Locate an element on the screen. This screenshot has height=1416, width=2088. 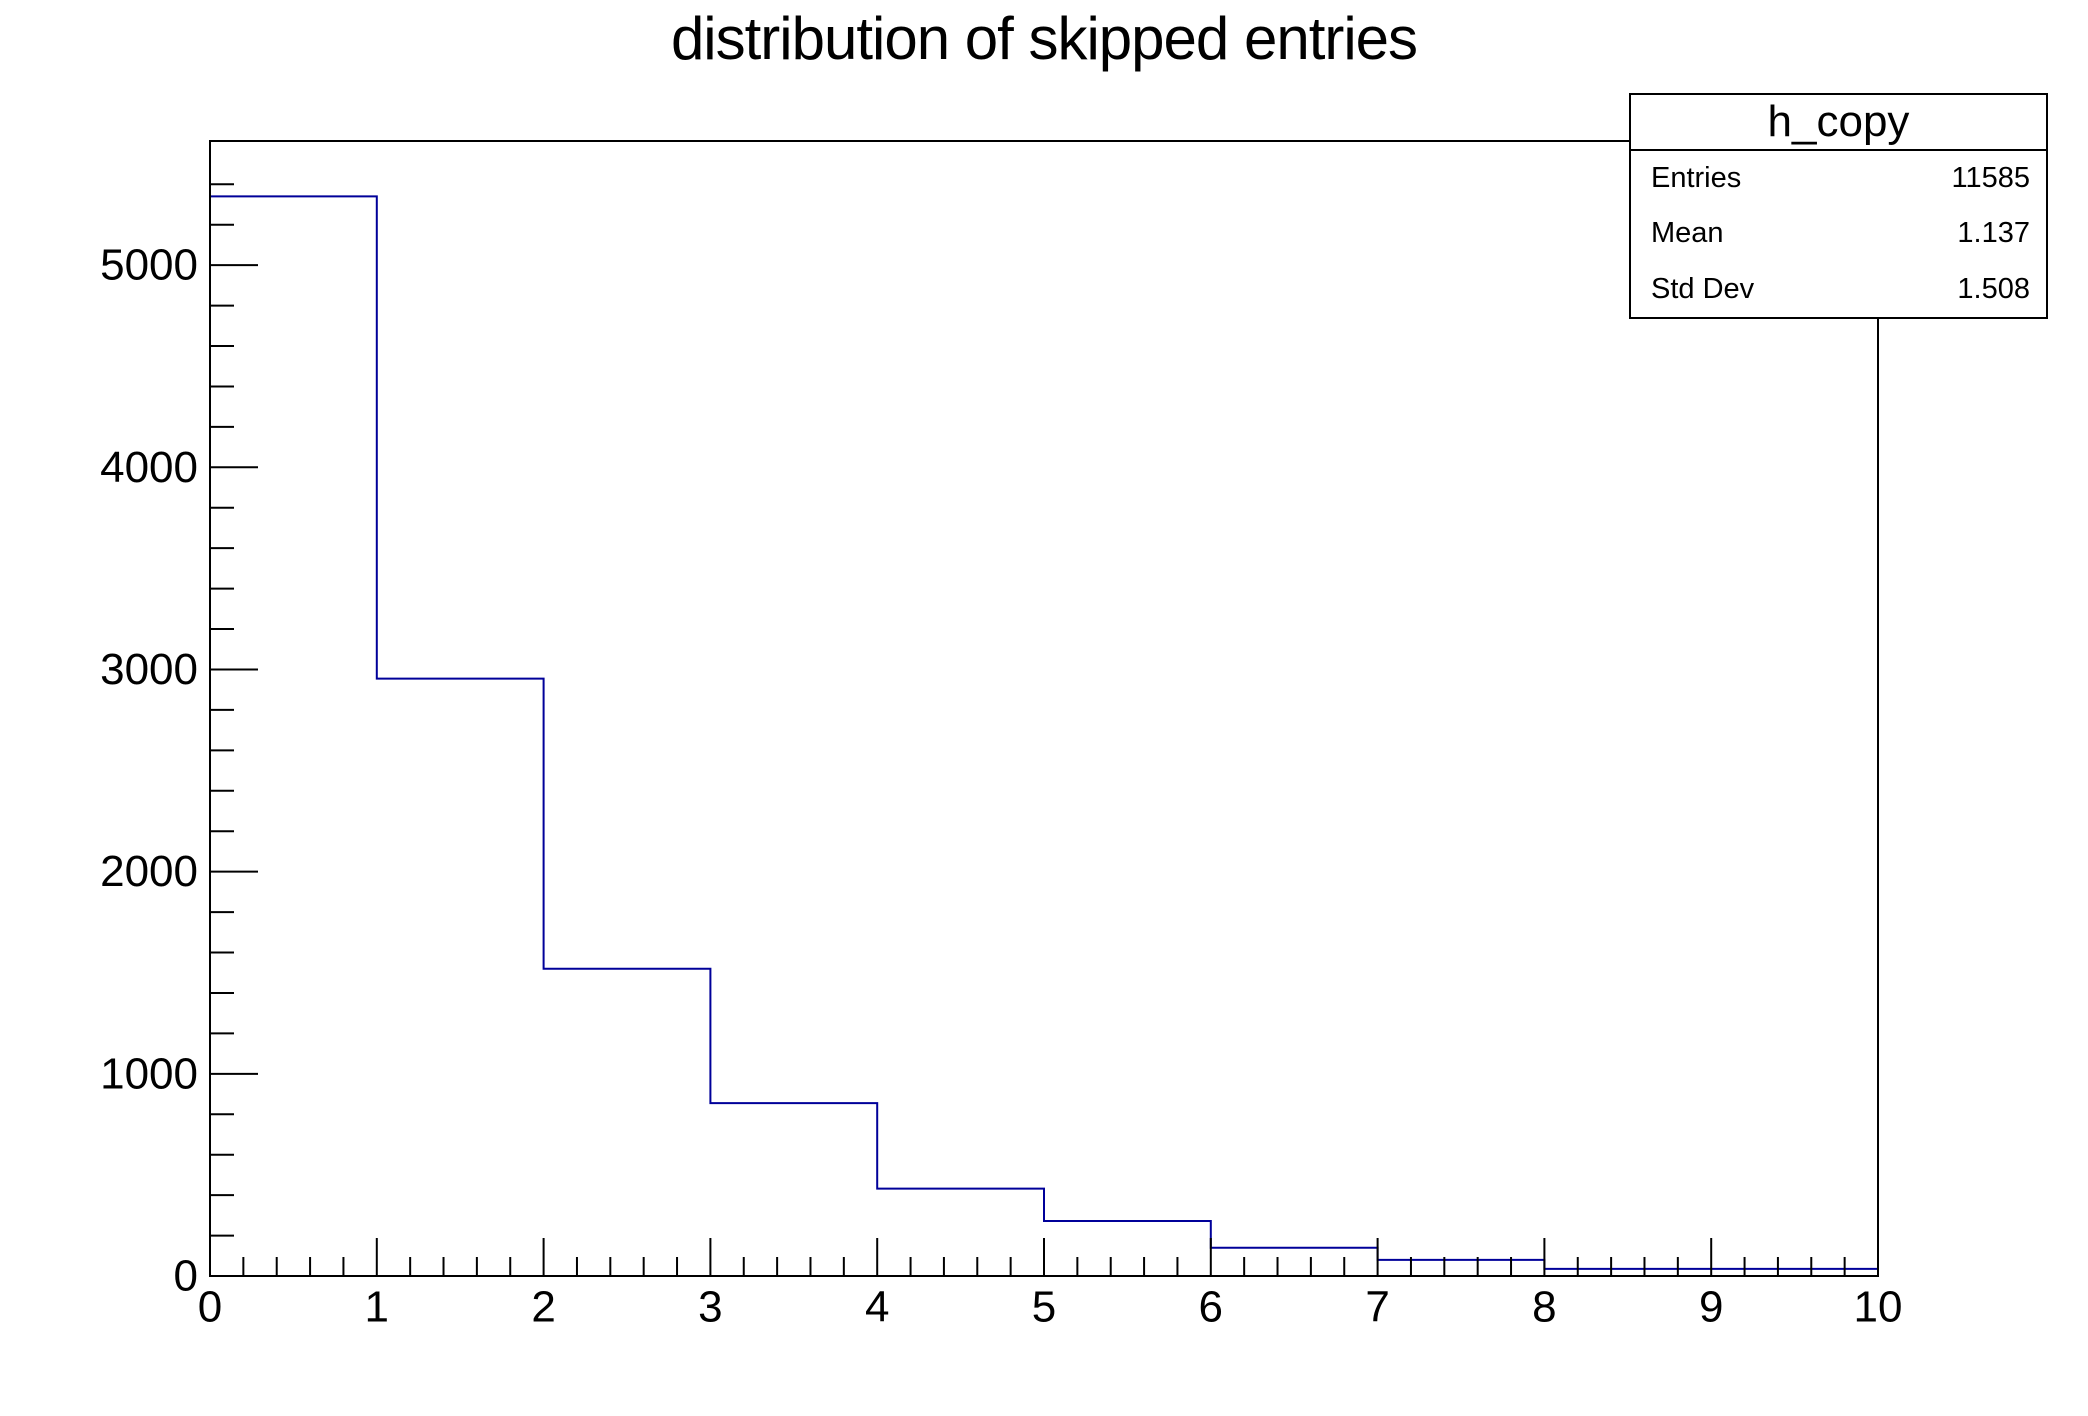
stats-box-rows: Entries 11585 Mean 1.137 Std Dev 1.508 is located at coordinates (1838, 234).